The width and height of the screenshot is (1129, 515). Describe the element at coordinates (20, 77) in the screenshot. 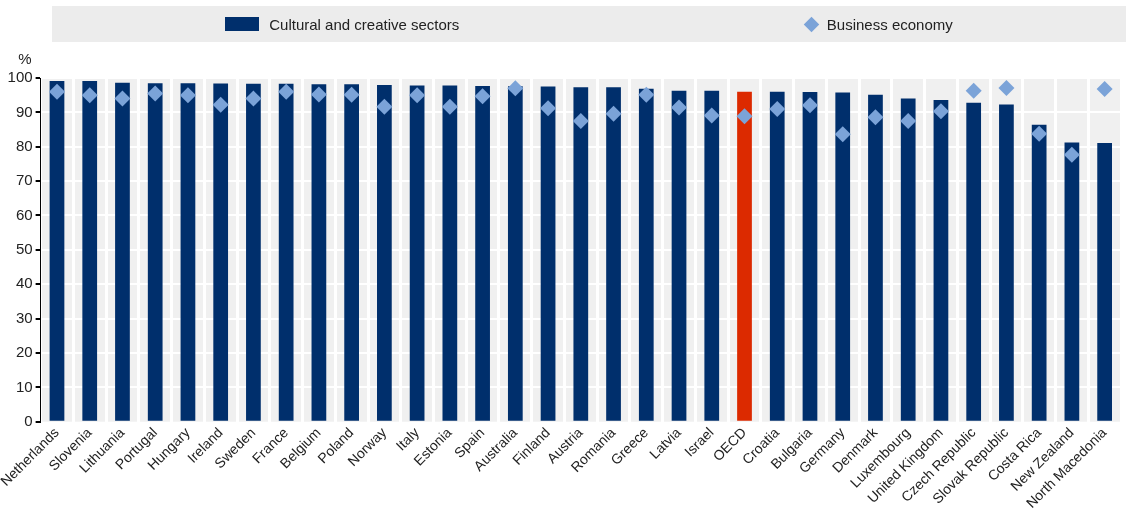

I see `y-tick-label: 100` at that location.